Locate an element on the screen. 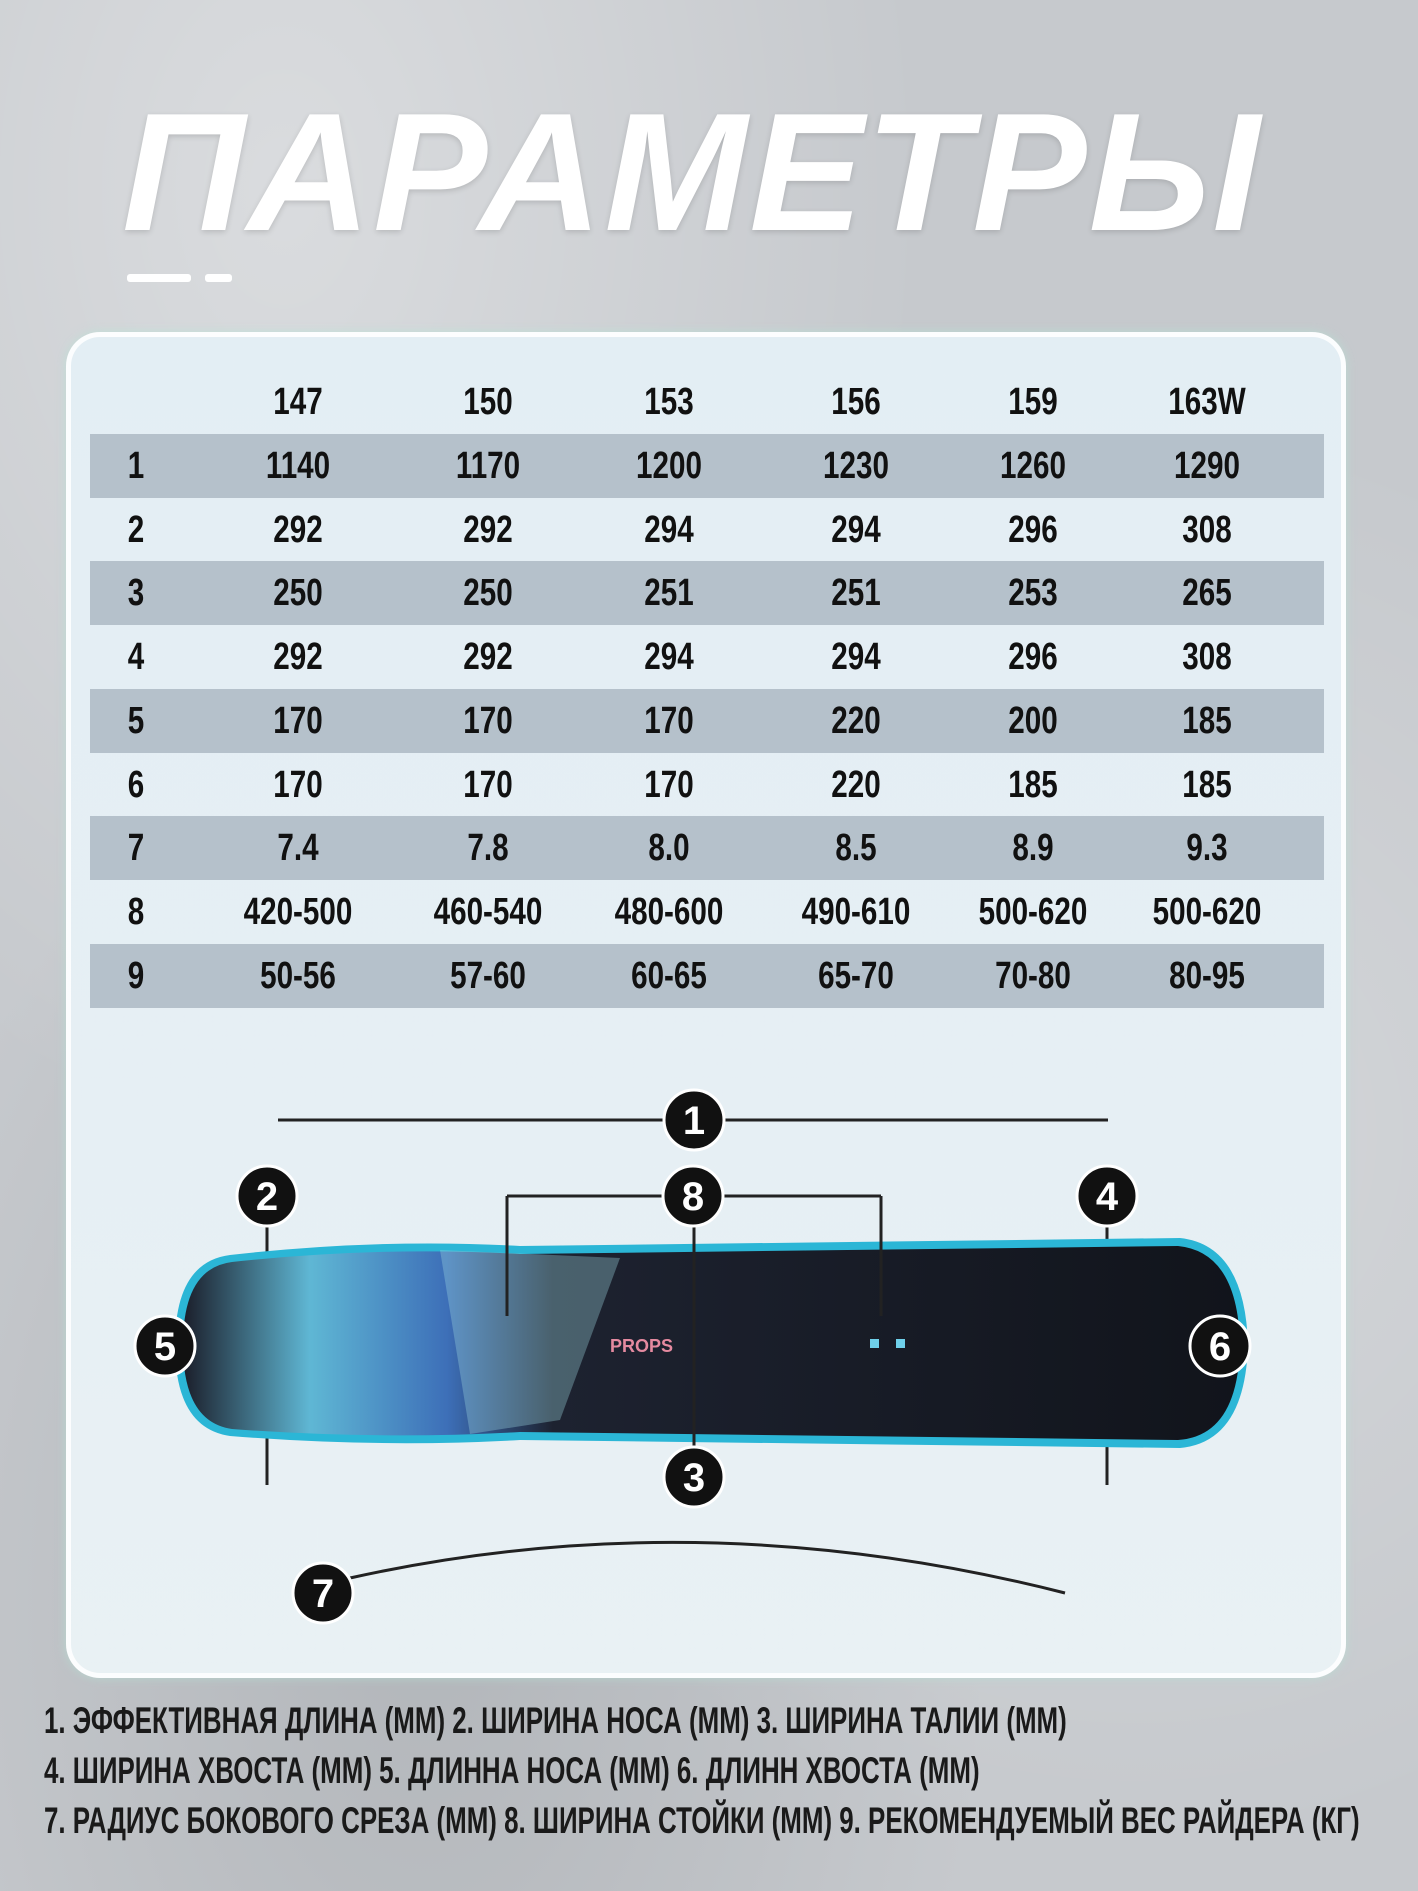 The height and width of the screenshot is (1891, 1418). table-cell: 7.8 is located at coordinates (488, 848).